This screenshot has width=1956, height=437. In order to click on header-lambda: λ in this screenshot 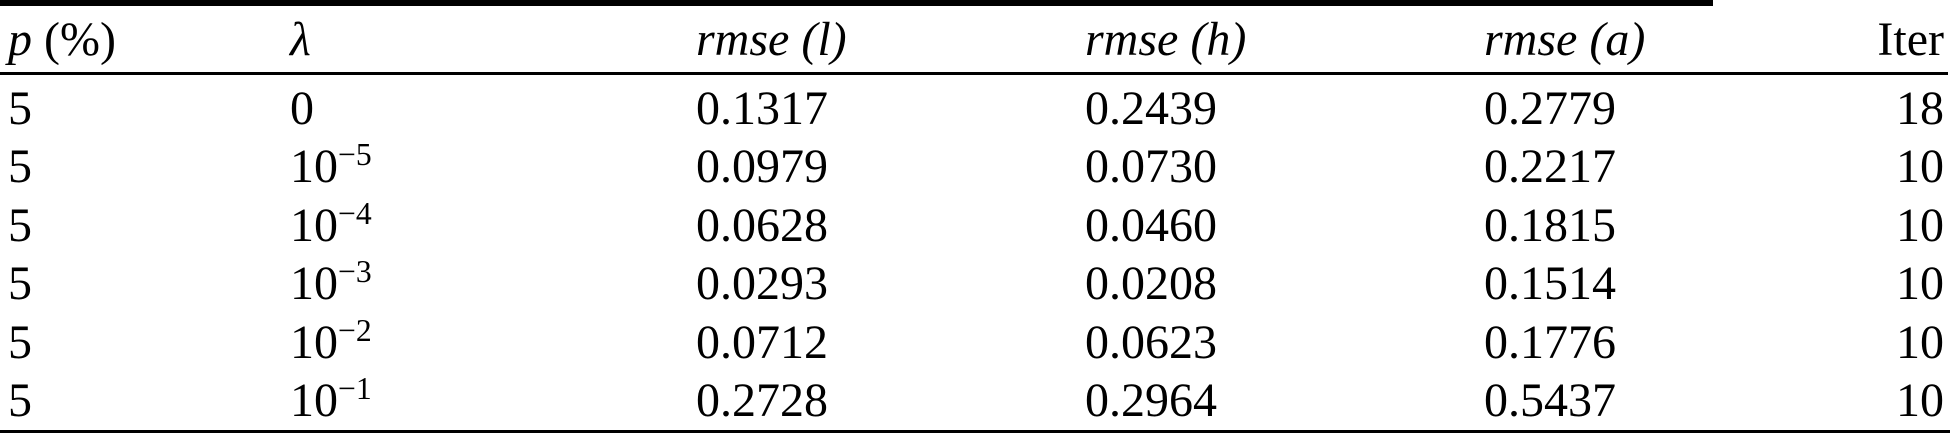, I will do `click(300, 39)`.